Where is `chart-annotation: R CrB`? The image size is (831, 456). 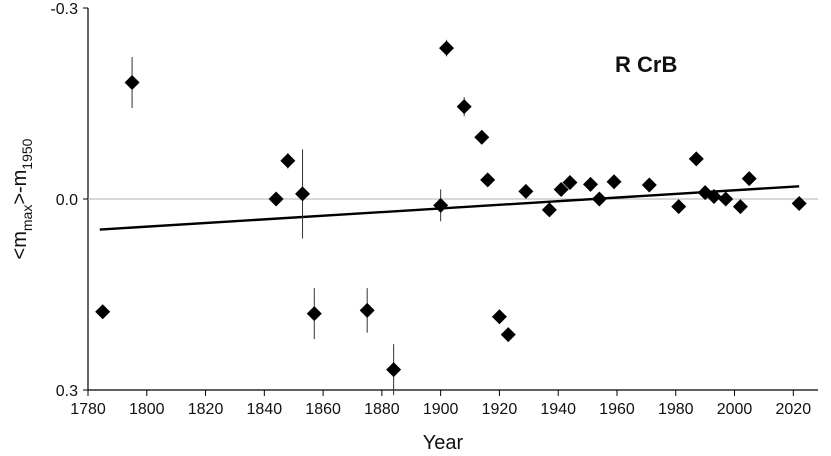
chart-annotation: R CrB is located at coordinates (646, 64).